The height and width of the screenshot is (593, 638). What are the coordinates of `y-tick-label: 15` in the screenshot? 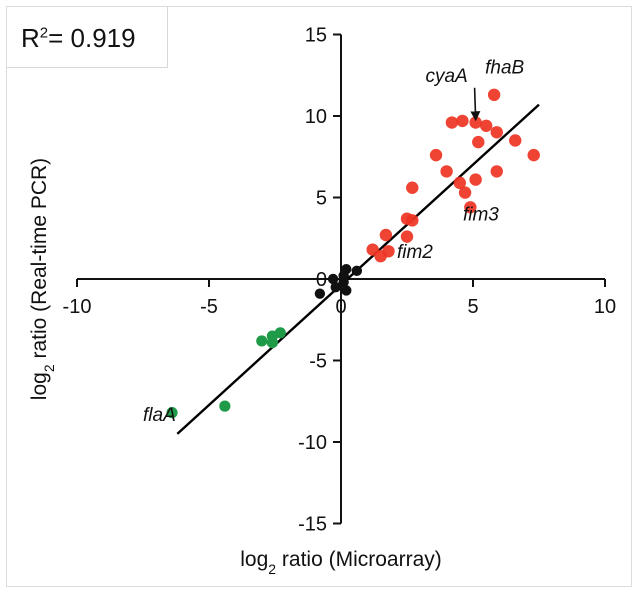 It's located at (316, 36).